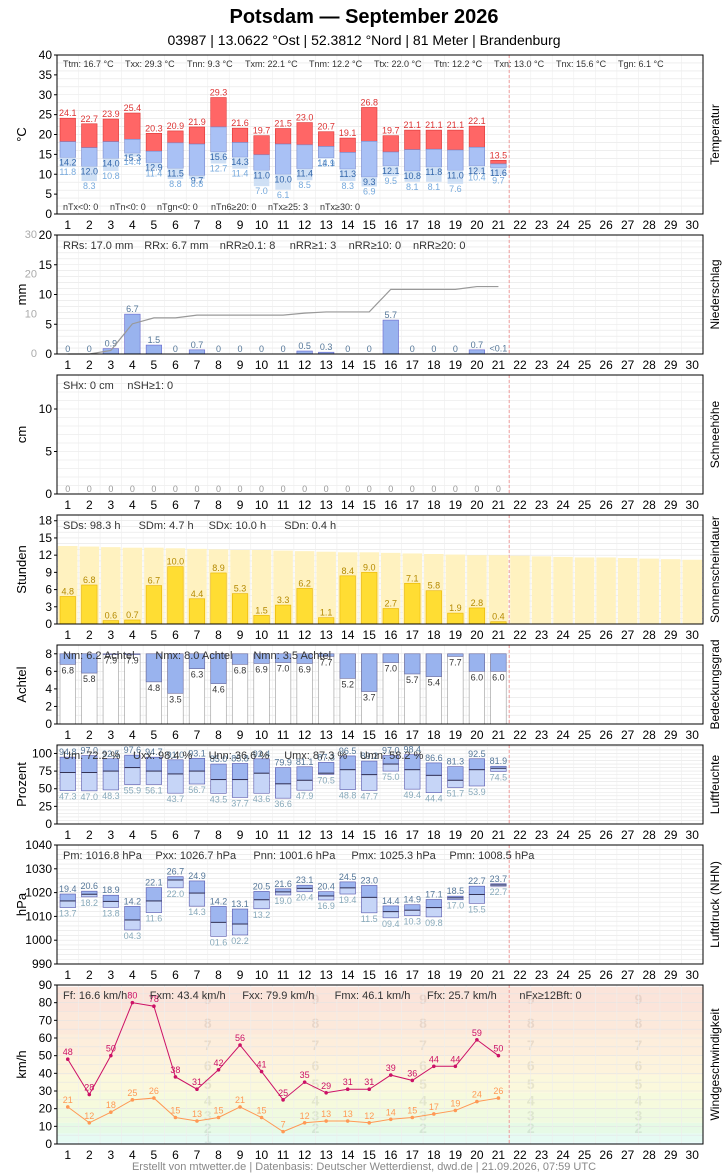 The width and height of the screenshot is (728, 1175). I want to click on x-tick-label: 6, so click(175, 225).